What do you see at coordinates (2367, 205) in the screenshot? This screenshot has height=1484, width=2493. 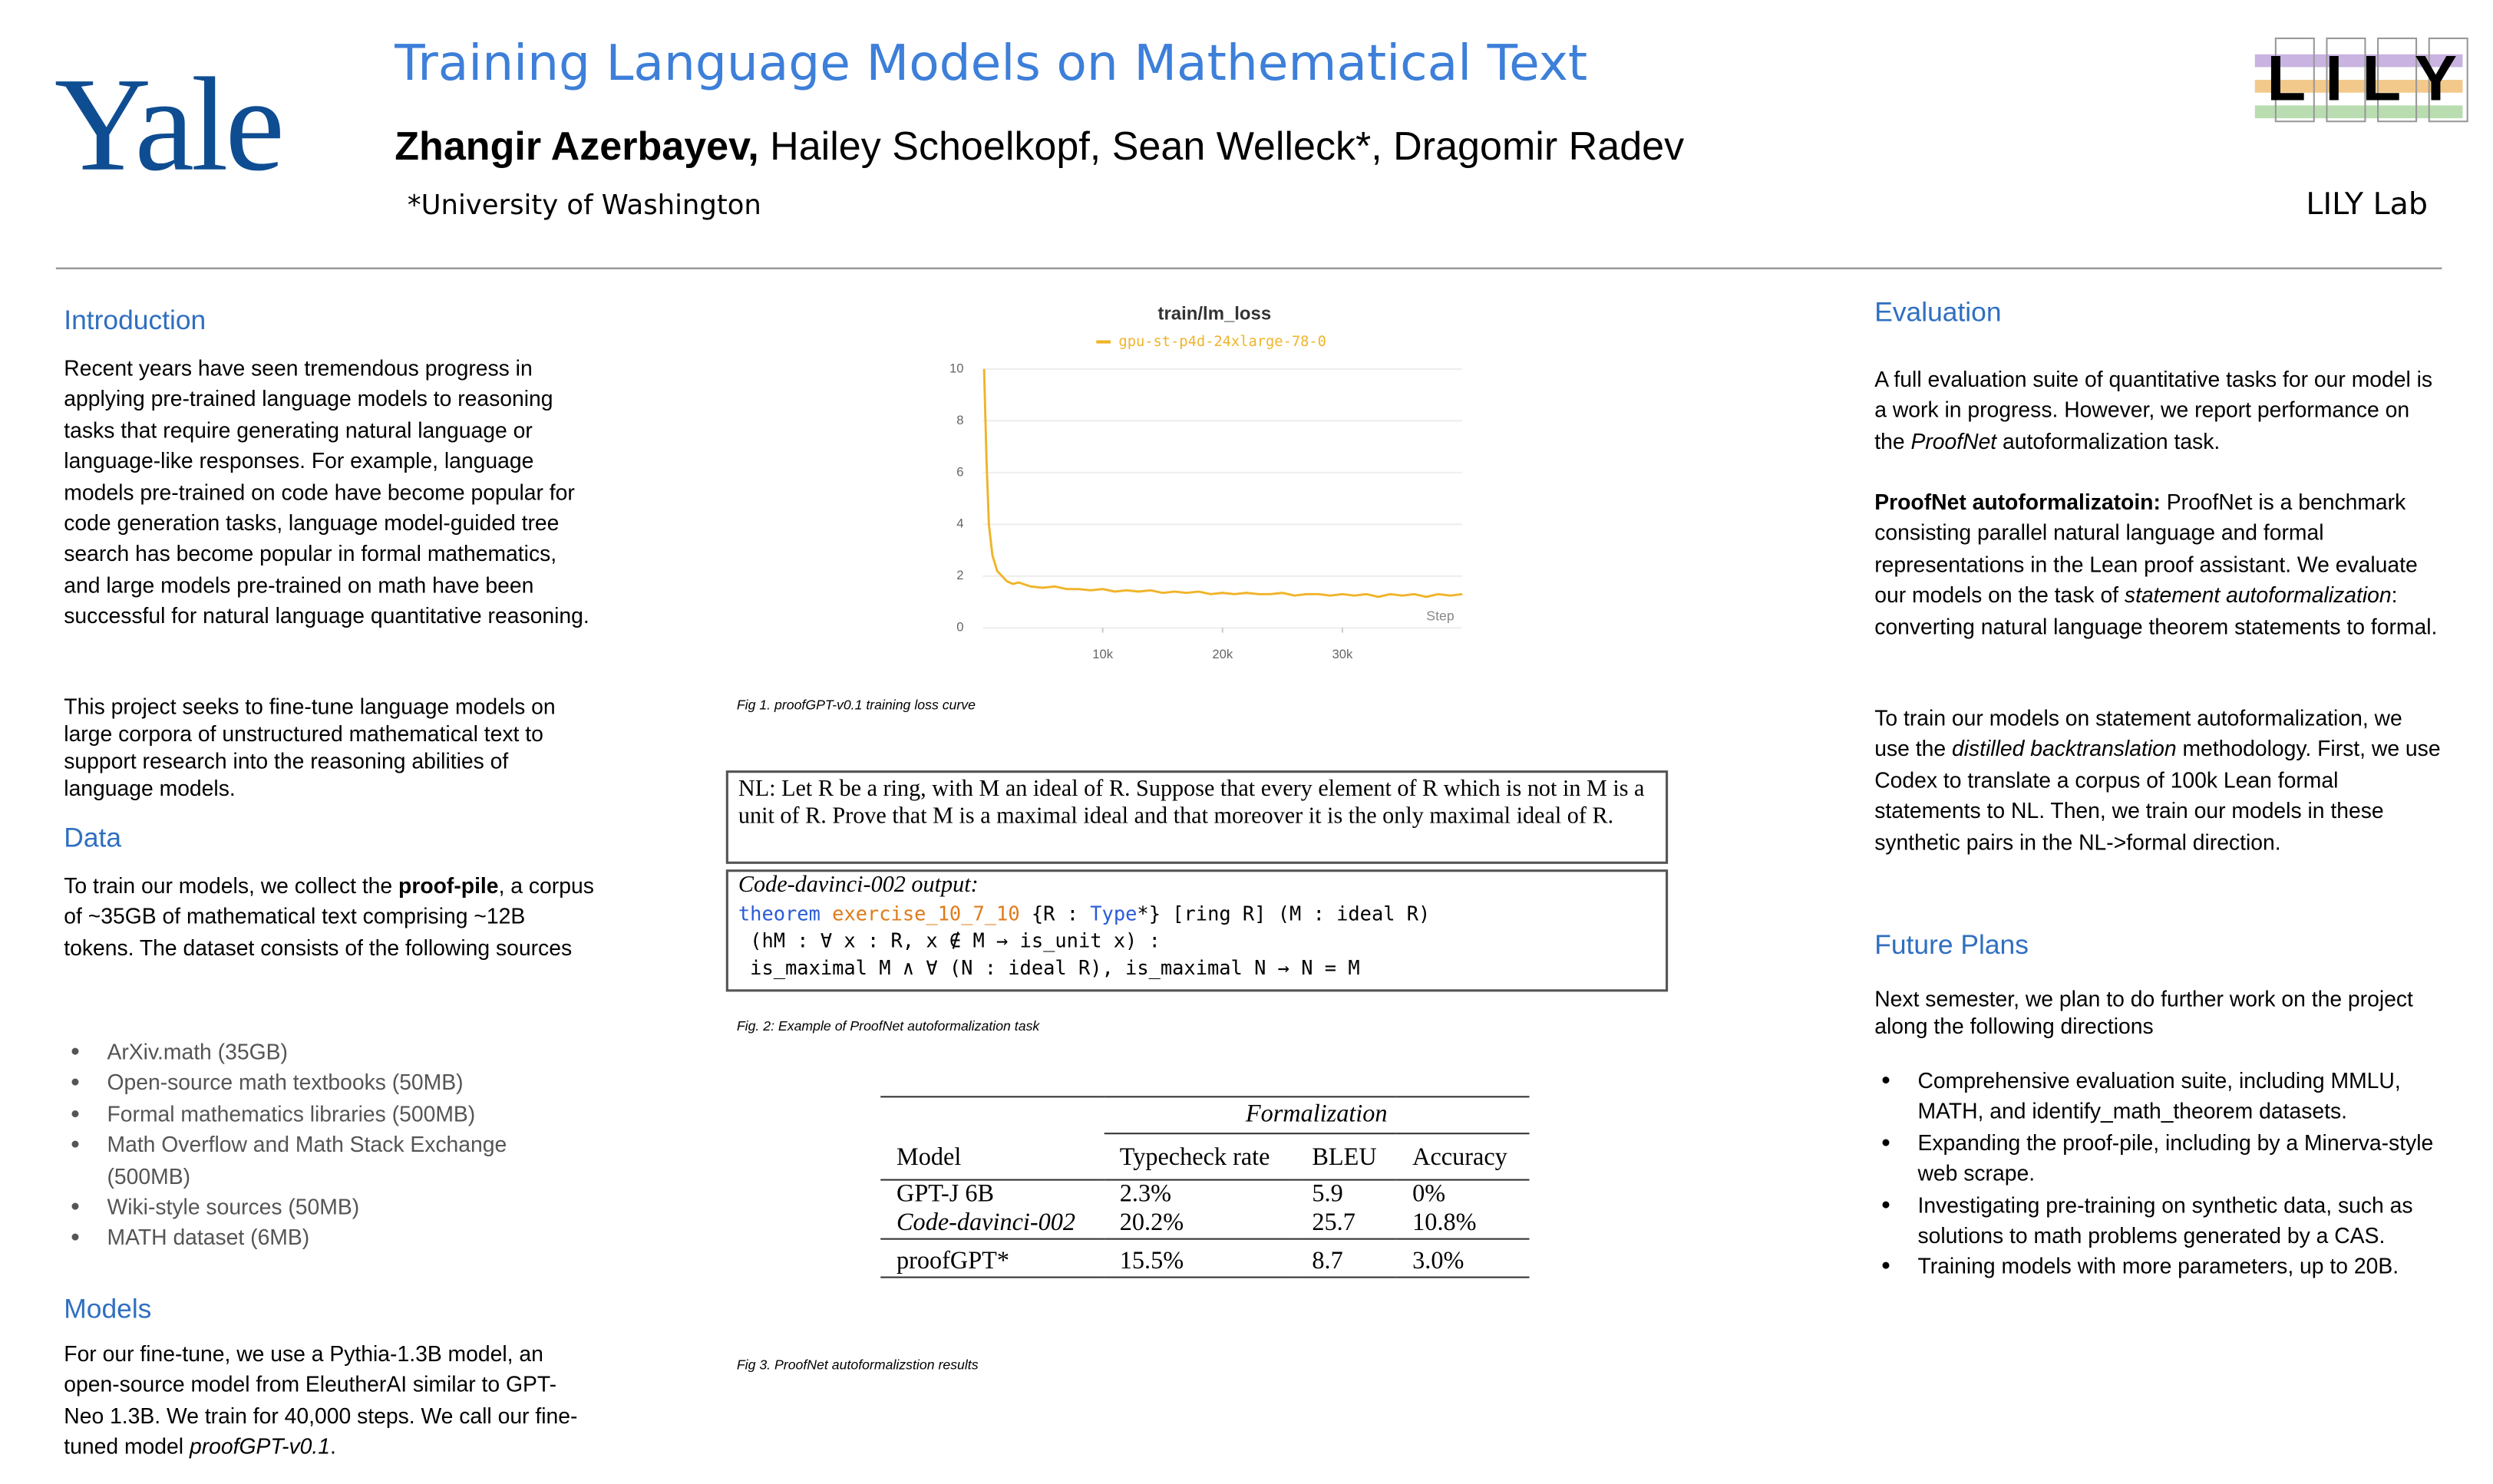 I see `lab-name: LILY Lab` at bounding box center [2367, 205].